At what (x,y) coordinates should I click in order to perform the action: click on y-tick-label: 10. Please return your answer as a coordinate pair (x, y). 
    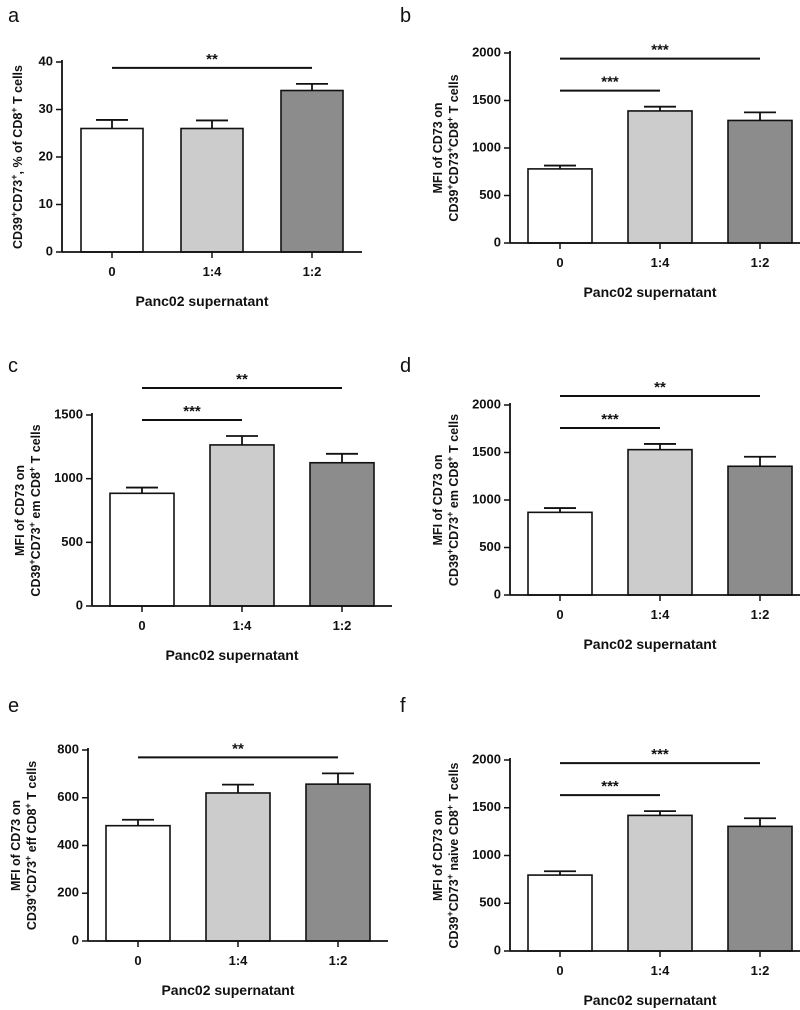
    Looking at the image, I should click on (46, 203).